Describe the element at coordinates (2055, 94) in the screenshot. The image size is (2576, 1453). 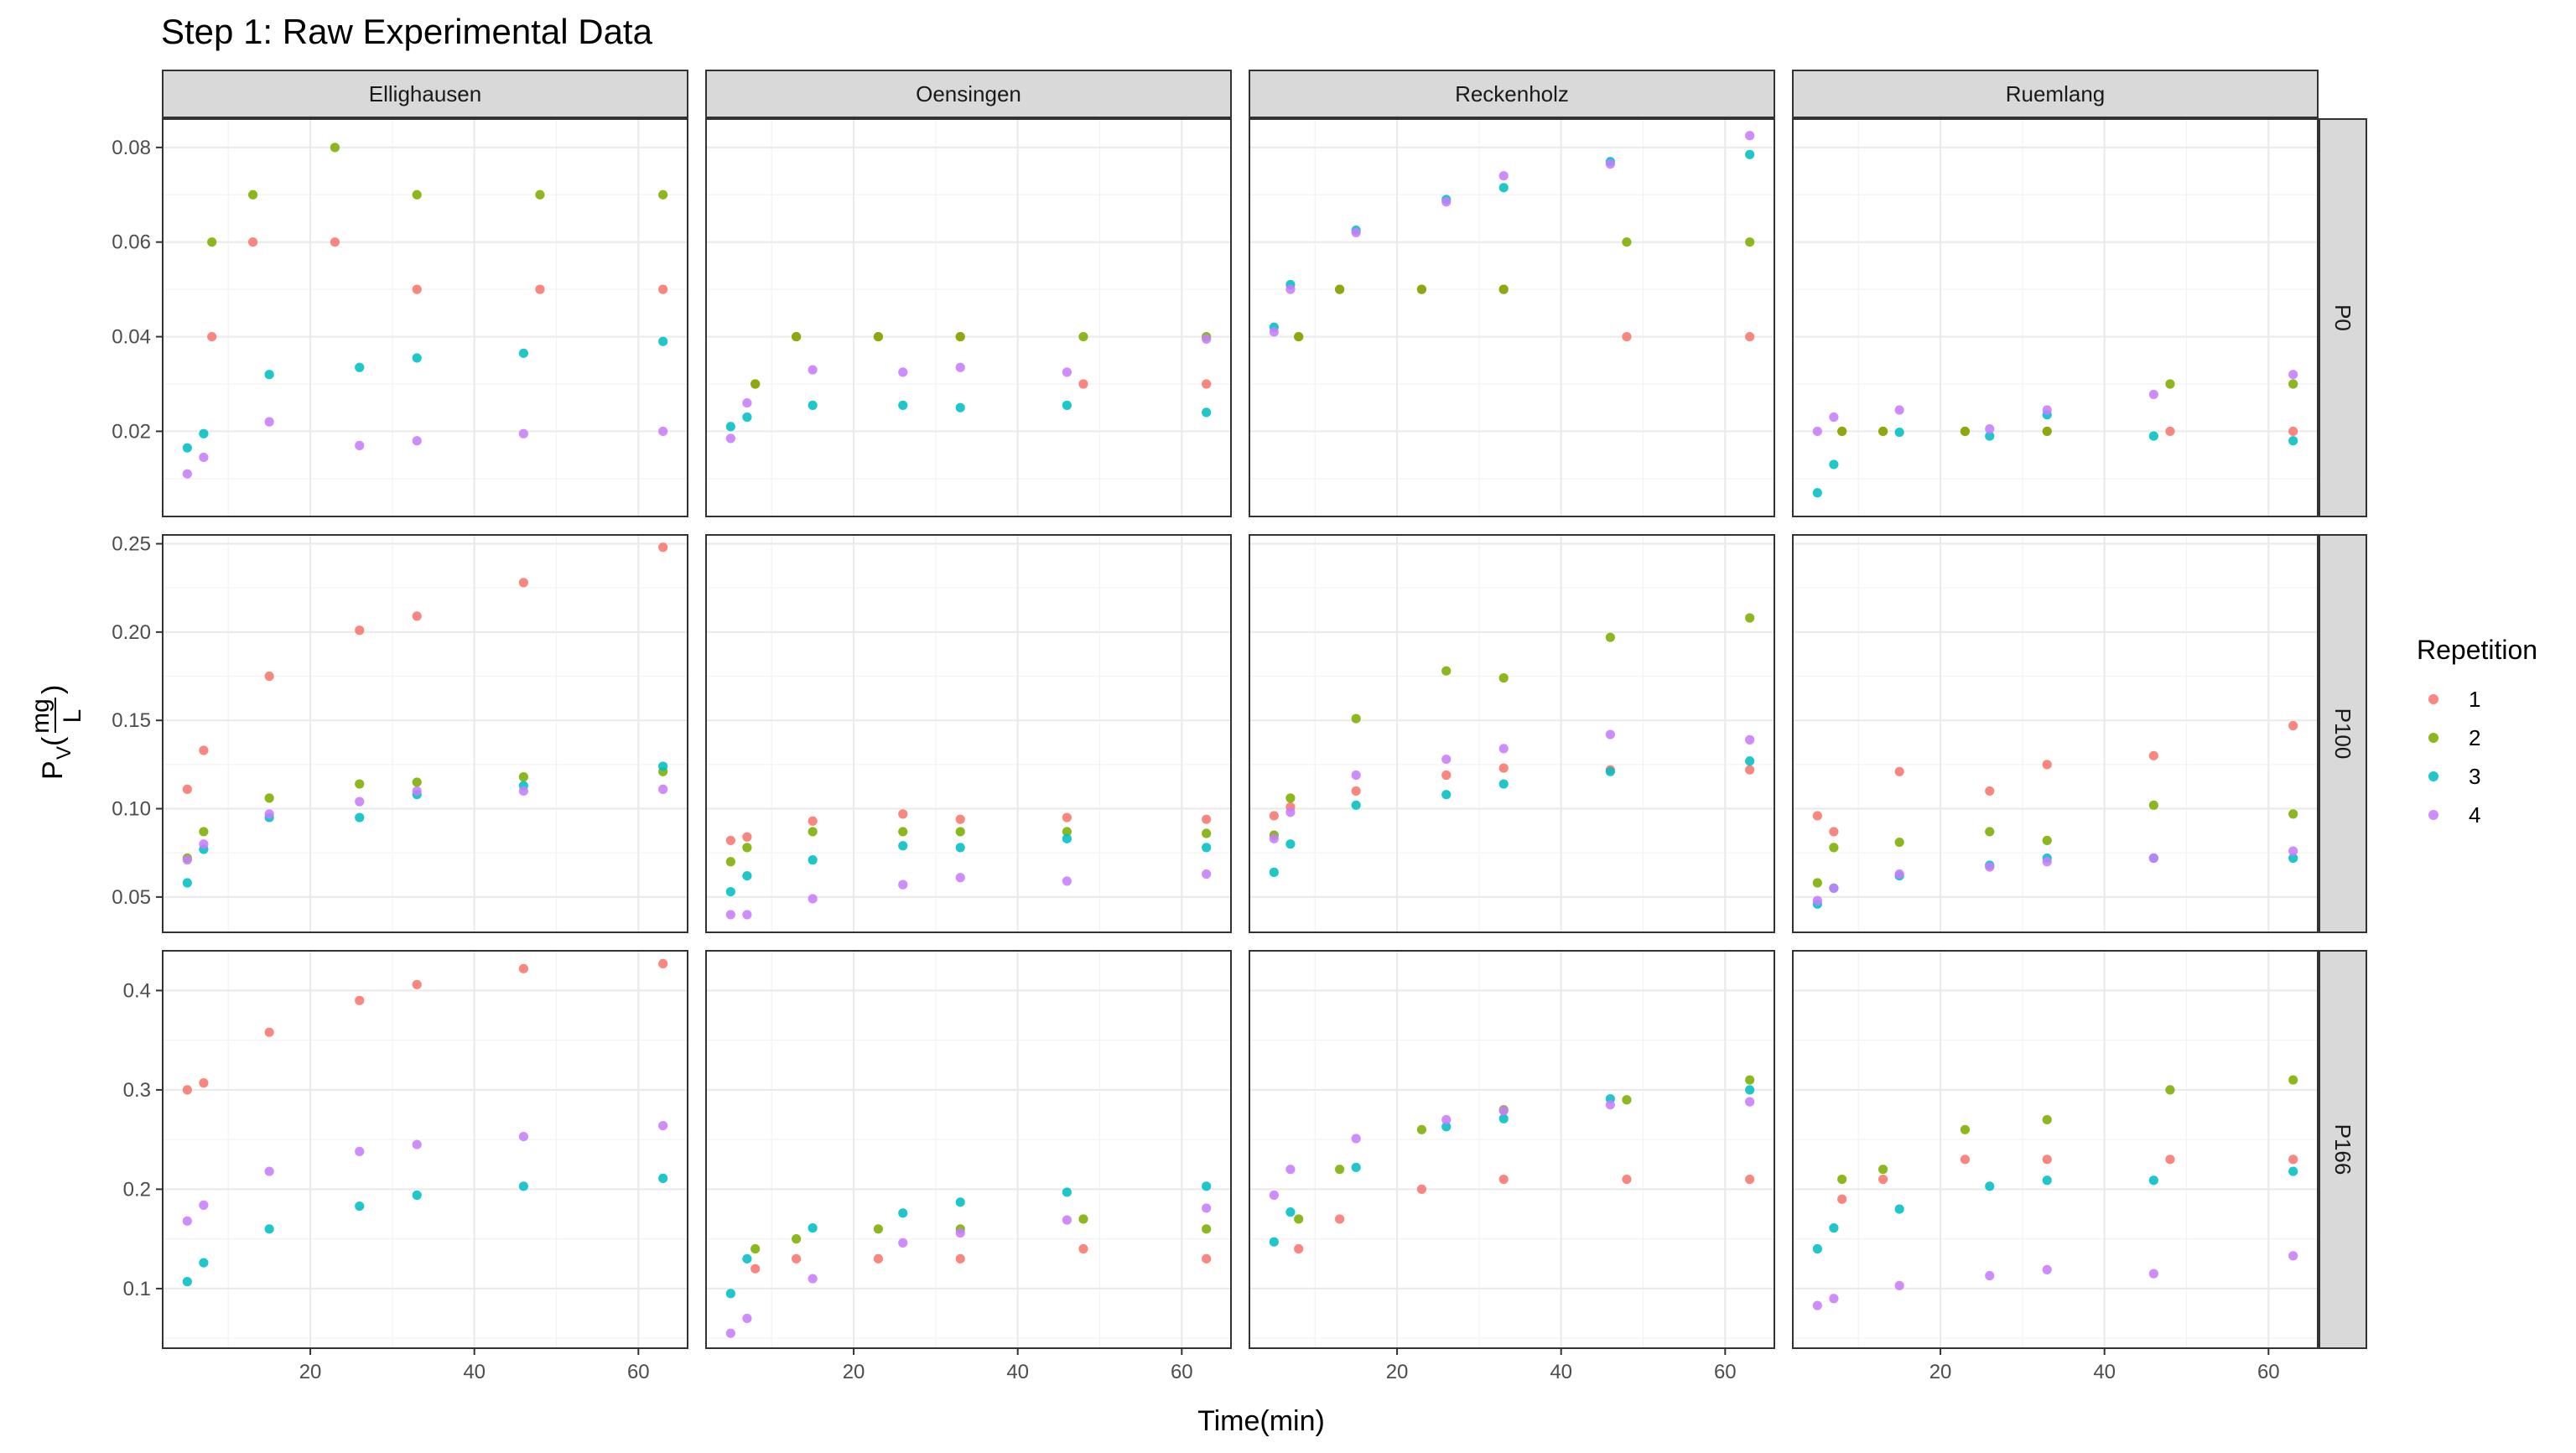
I see `strip-ruemlang: Ruemlang` at that location.